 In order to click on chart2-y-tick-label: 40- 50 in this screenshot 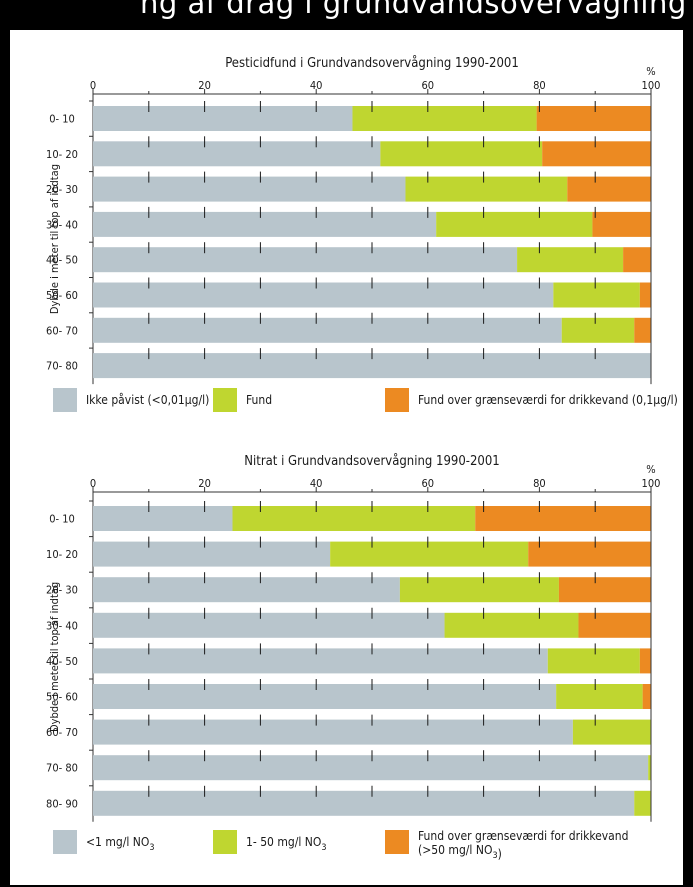, I will do `click(62, 661)`.